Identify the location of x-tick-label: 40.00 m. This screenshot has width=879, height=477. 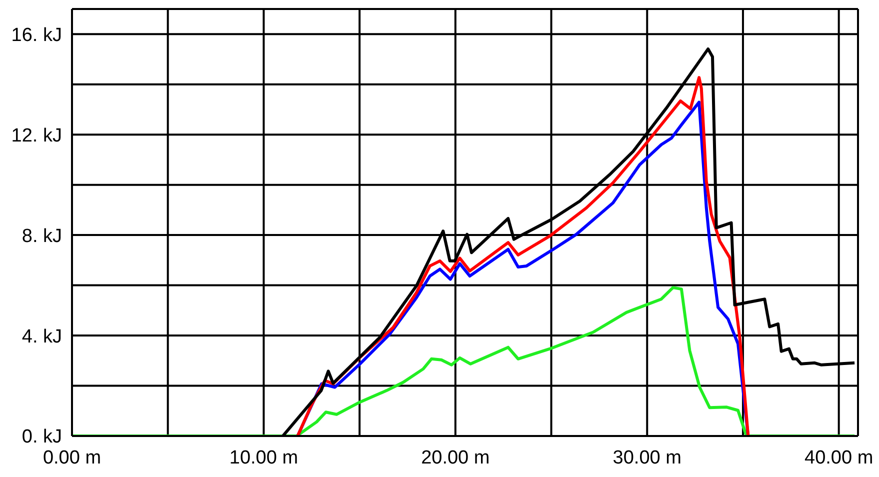
(839, 457).